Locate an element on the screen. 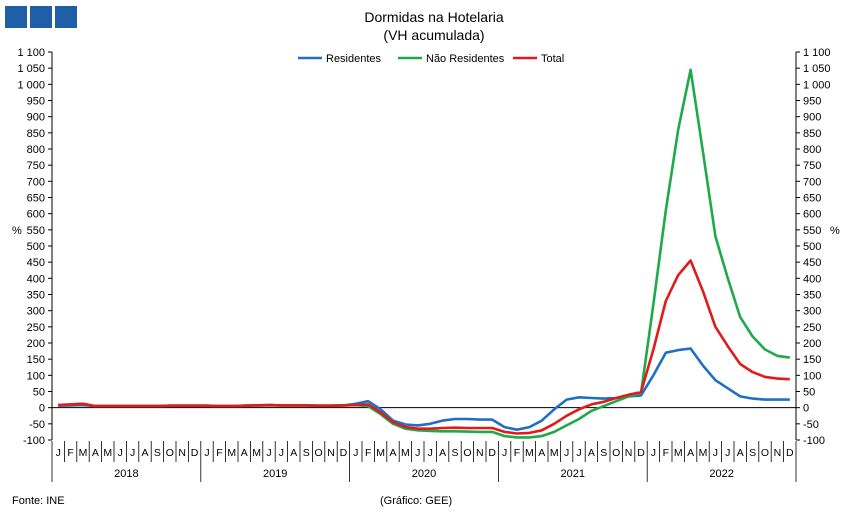 This screenshot has height=523, width=851. y-tick-label-left: 600 is located at coordinates (36, 215).